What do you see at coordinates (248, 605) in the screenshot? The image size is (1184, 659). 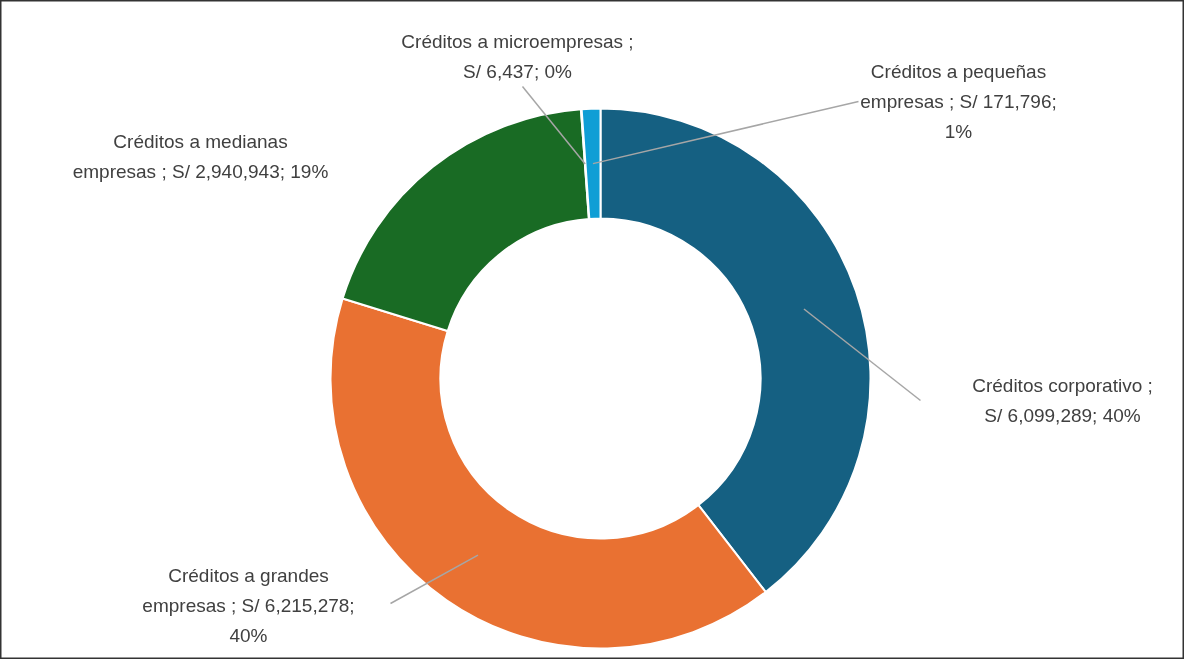 I see `slice-label: Créditos a grandes empresas ; S/ 6,215,278; 40%` at bounding box center [248, 605].